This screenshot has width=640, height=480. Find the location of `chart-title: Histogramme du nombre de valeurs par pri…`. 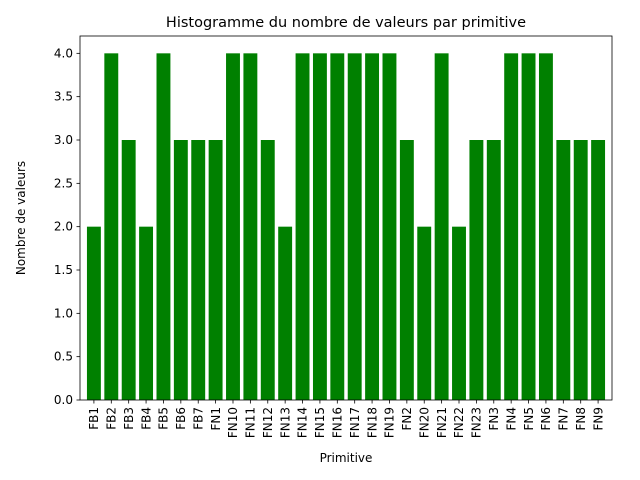

chart-title: Histogramme du nombre de valeurs par pri… is located at coordinates (346, 23).